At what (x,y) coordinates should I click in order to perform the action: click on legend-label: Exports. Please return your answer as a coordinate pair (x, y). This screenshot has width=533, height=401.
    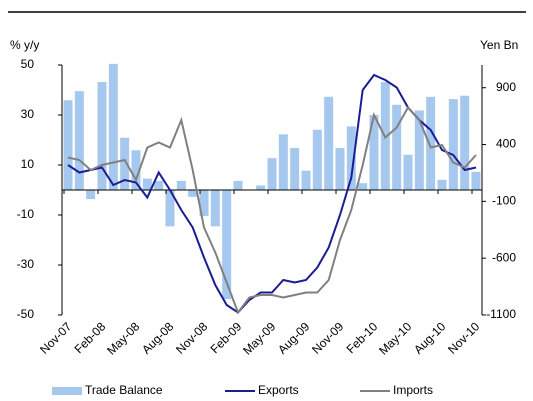
    Looking at the image, I should click on (278, 390).